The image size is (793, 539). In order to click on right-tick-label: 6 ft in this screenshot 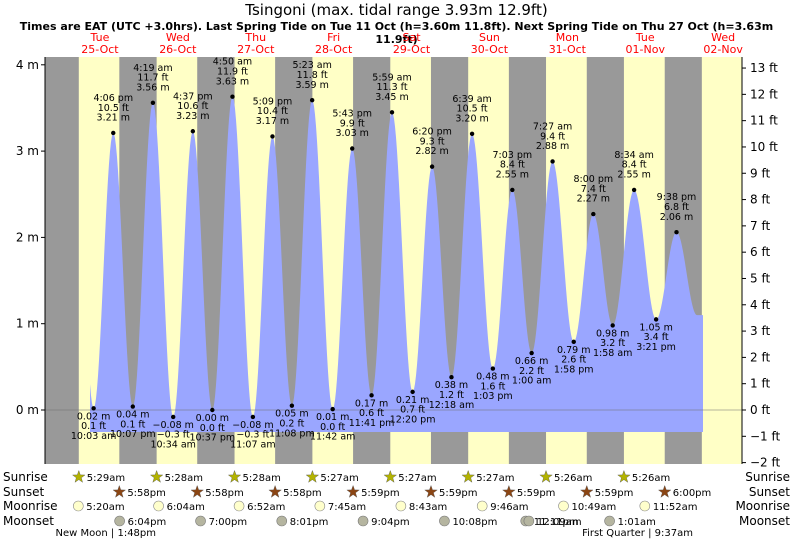, I will do `click(760, 252)`.